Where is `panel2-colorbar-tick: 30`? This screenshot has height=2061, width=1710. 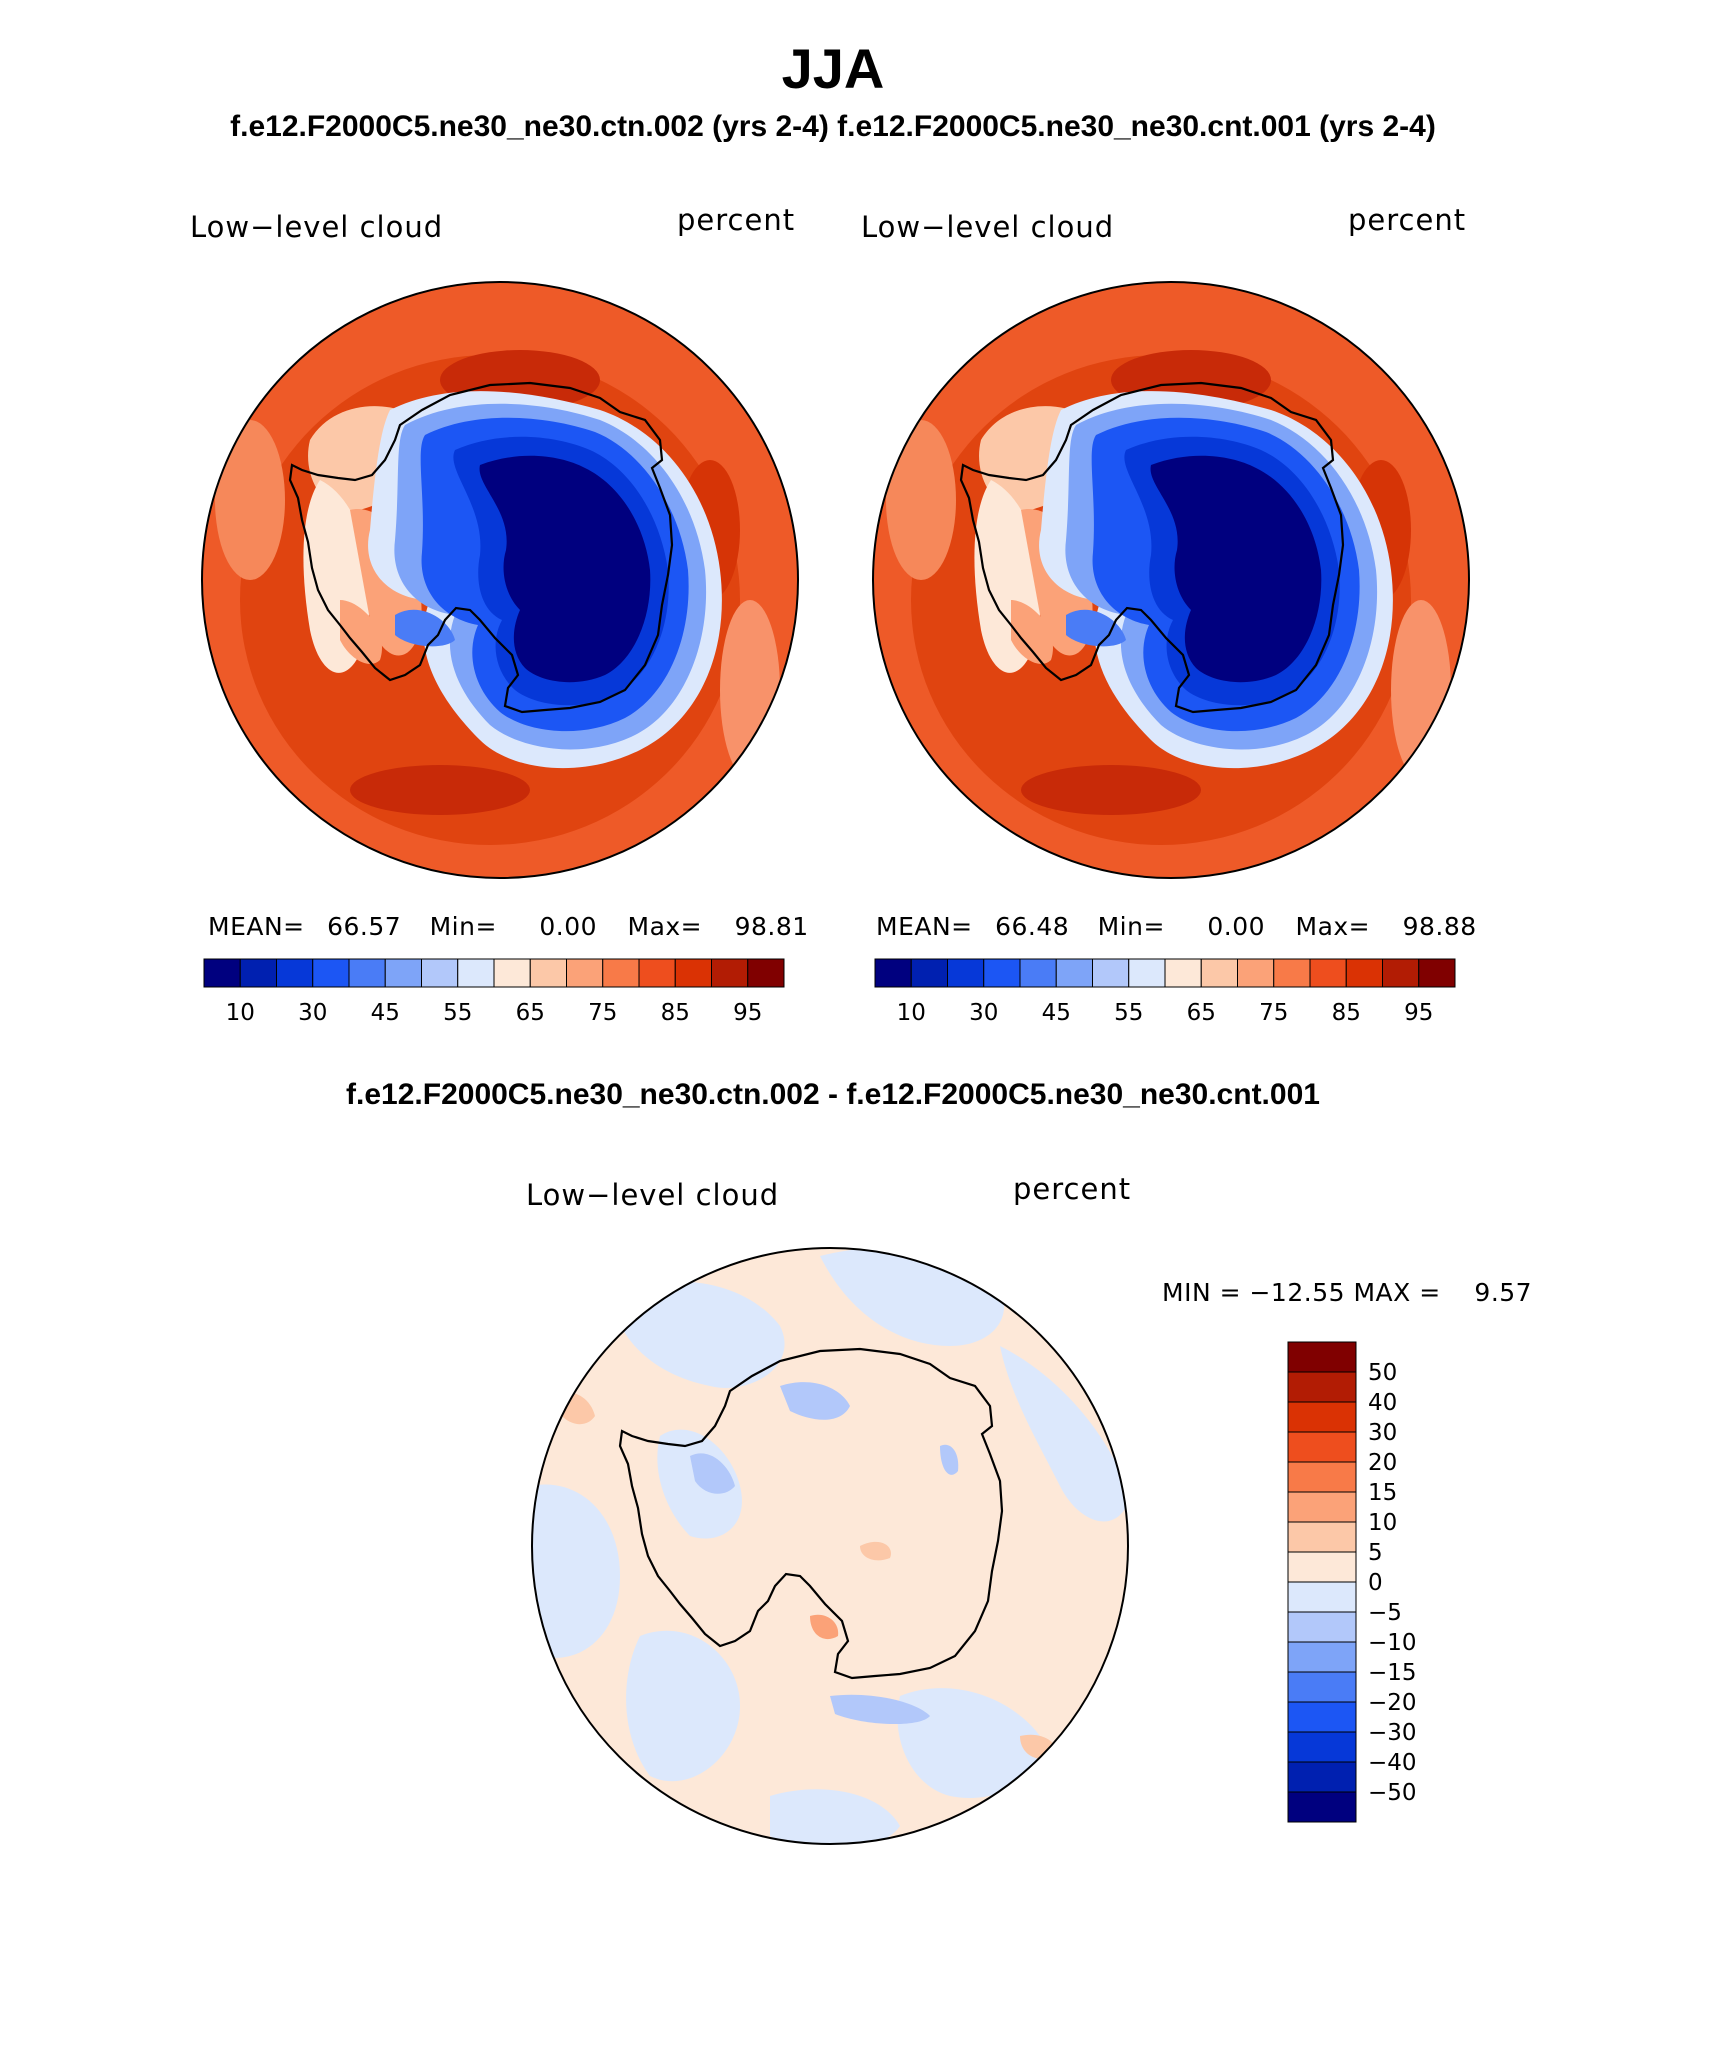
panel2-colorbar-tick: 30 is located at coordinates (983, 1013).